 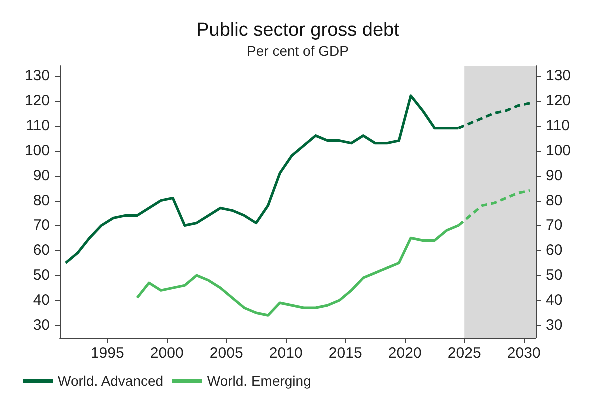 What do you see at coordinates (167, 353) in the screenshot?
I see `x-tick-label: 2000` at bounding box center [167, 353].